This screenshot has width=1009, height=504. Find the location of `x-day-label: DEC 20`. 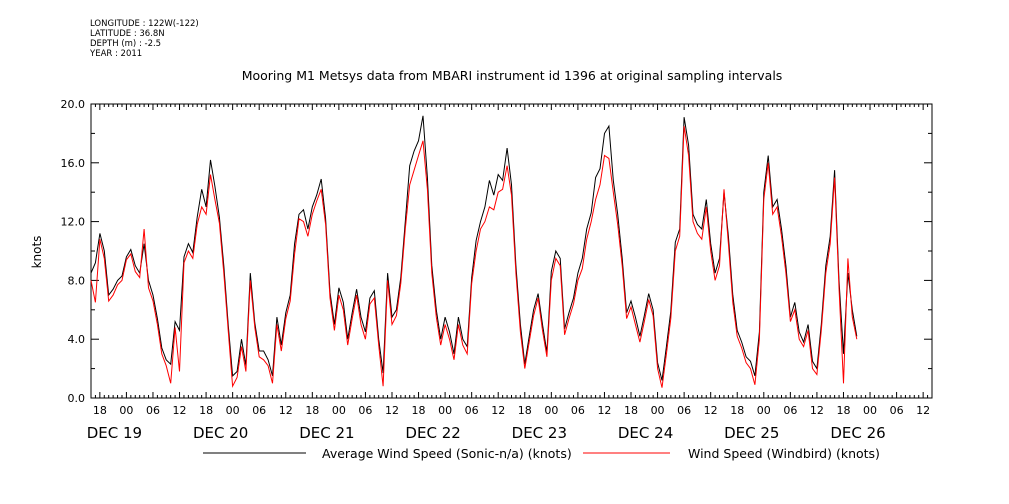

x-day-label: DEC 20 is located at coordinates (220, 433).